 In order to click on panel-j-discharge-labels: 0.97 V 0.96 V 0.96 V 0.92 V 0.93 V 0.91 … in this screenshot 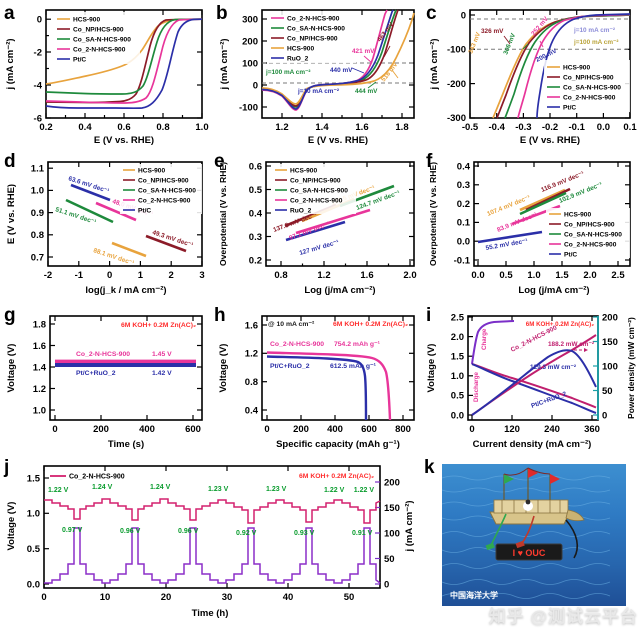, I will do `click(217, 532)`.